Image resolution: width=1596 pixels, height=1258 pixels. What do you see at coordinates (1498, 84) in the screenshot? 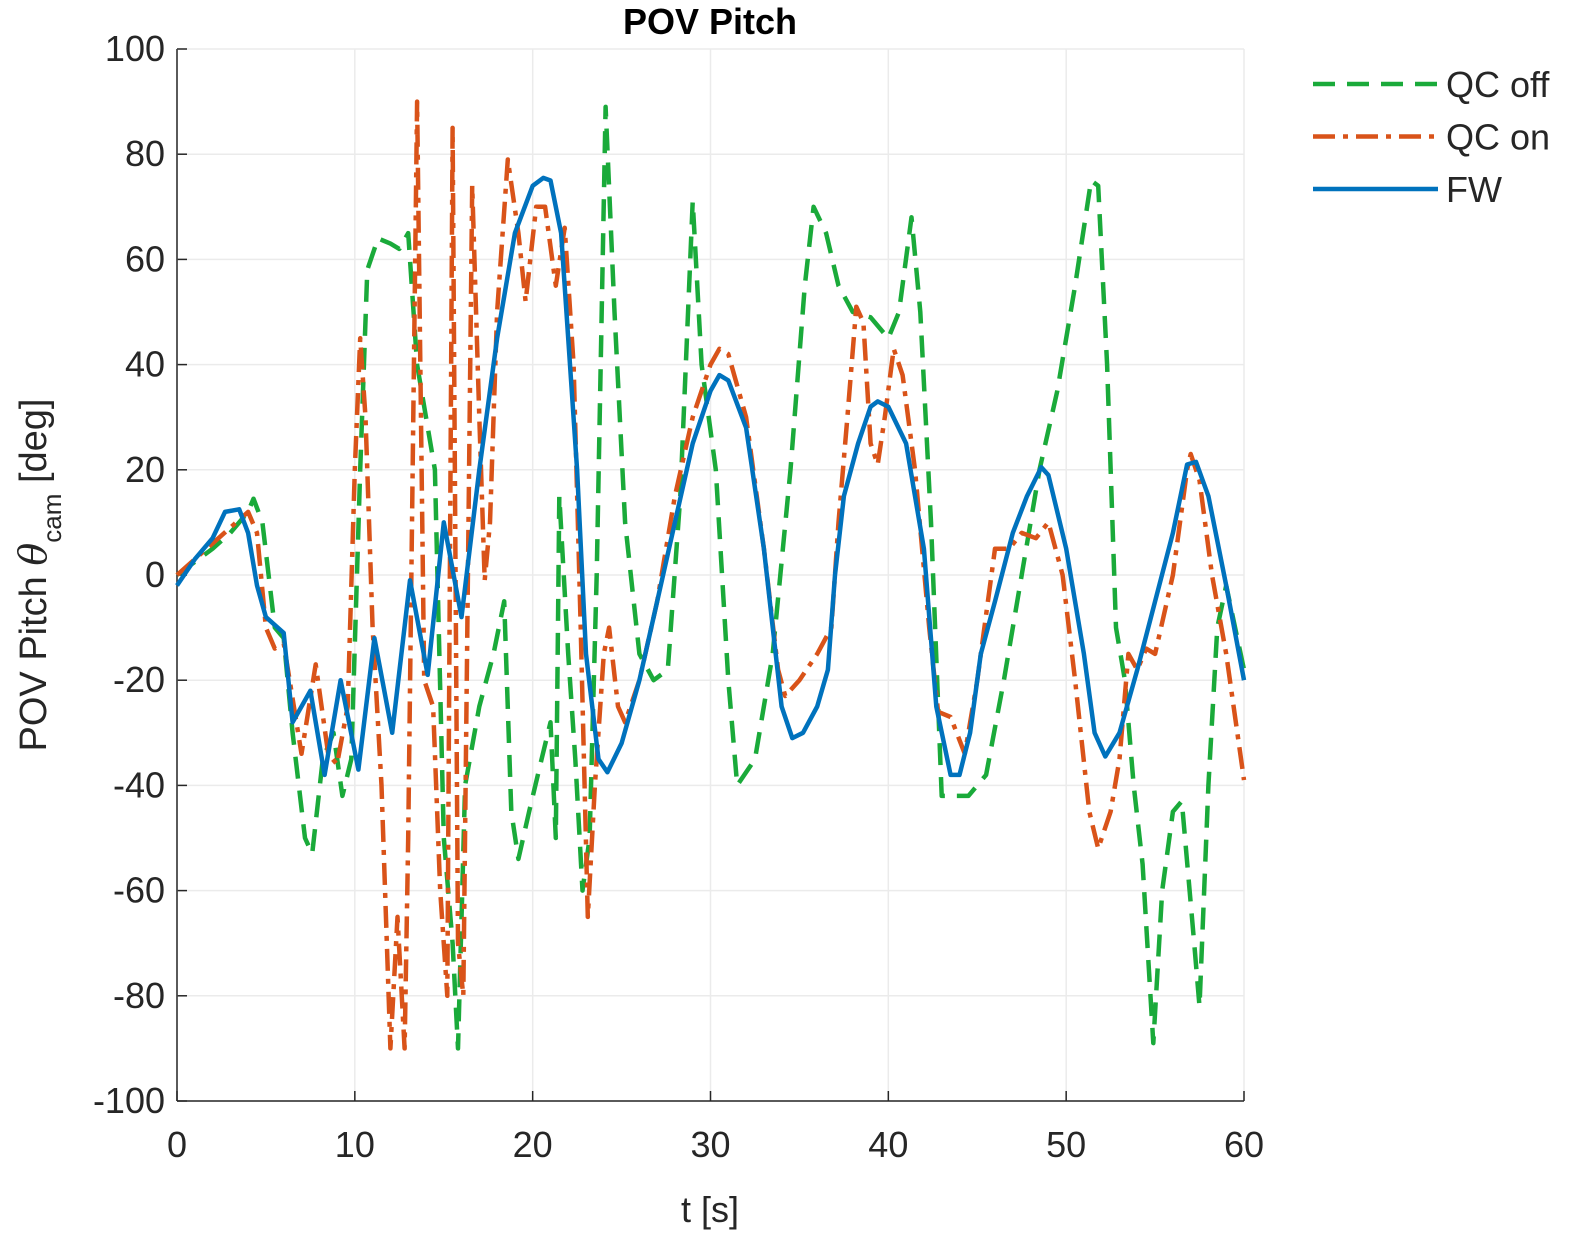
I see `legend-label: QC off` at bounding box center [1498, 84].